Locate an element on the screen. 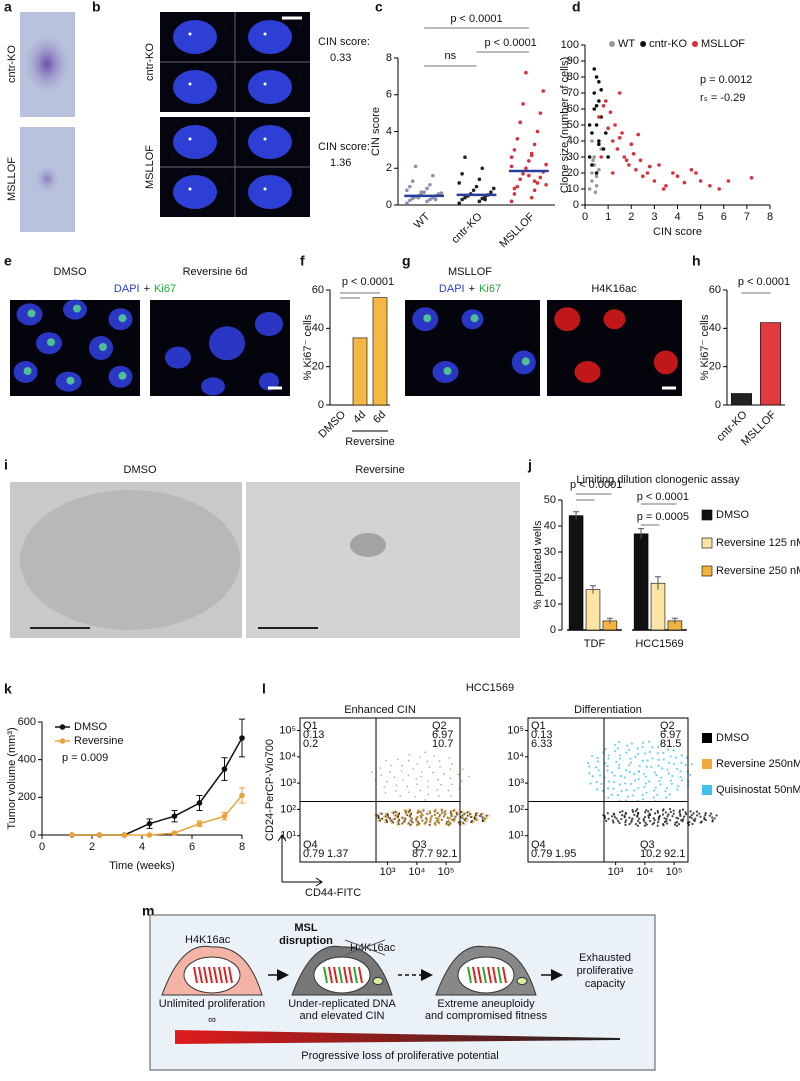 Image resolution: width=800 pixels, height=1081 pixels. label: CD44-FITC is located at coordinates (333, 893).